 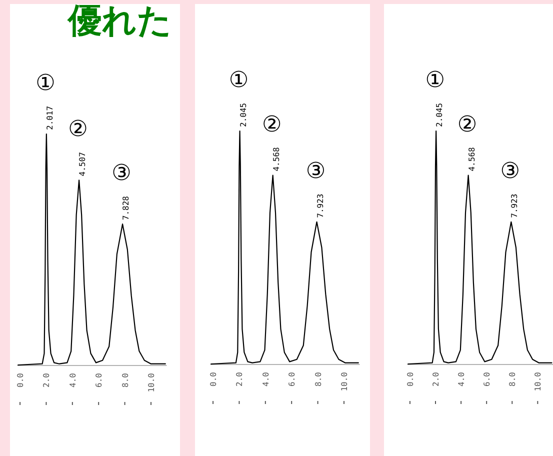 I want to click on annotation: 2.017, so click(x=49, y=118).